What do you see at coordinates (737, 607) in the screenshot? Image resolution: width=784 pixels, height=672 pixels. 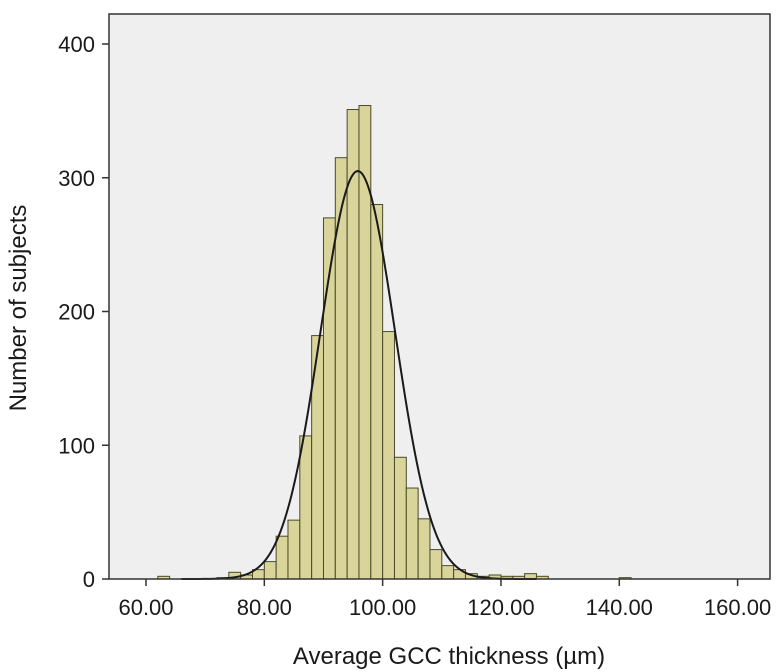 I see `x-tick-label: 160.00` at bounding box center [737, 607].